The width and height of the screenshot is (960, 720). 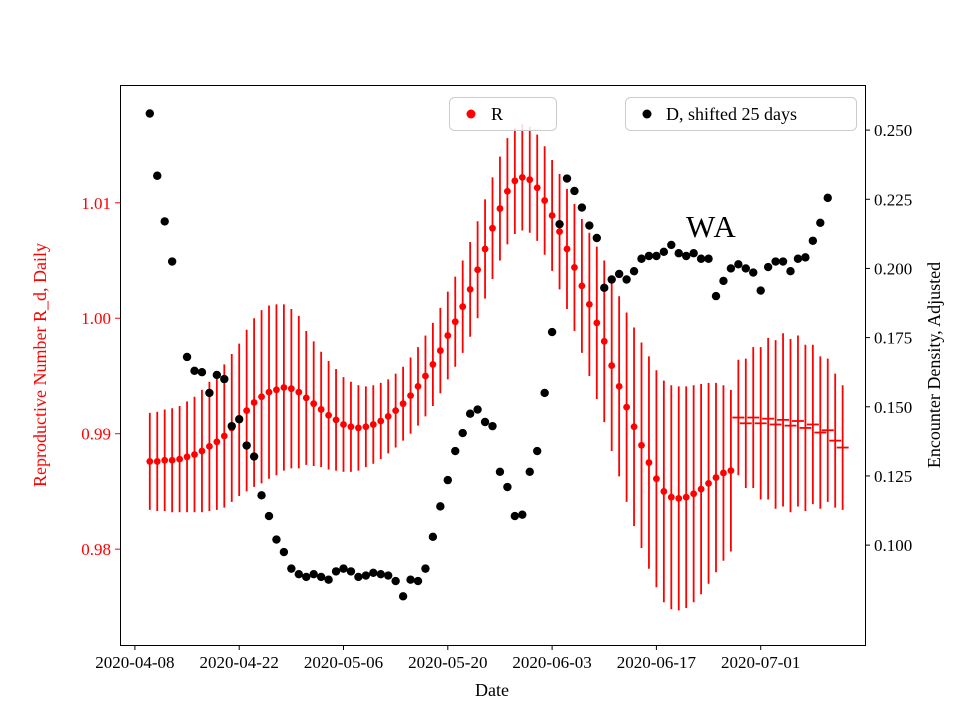 What do you see at coordinates (96, 203) in the screenshot?
I see `y-left-tick-label: 1.01` at bounding box center [96, 203].